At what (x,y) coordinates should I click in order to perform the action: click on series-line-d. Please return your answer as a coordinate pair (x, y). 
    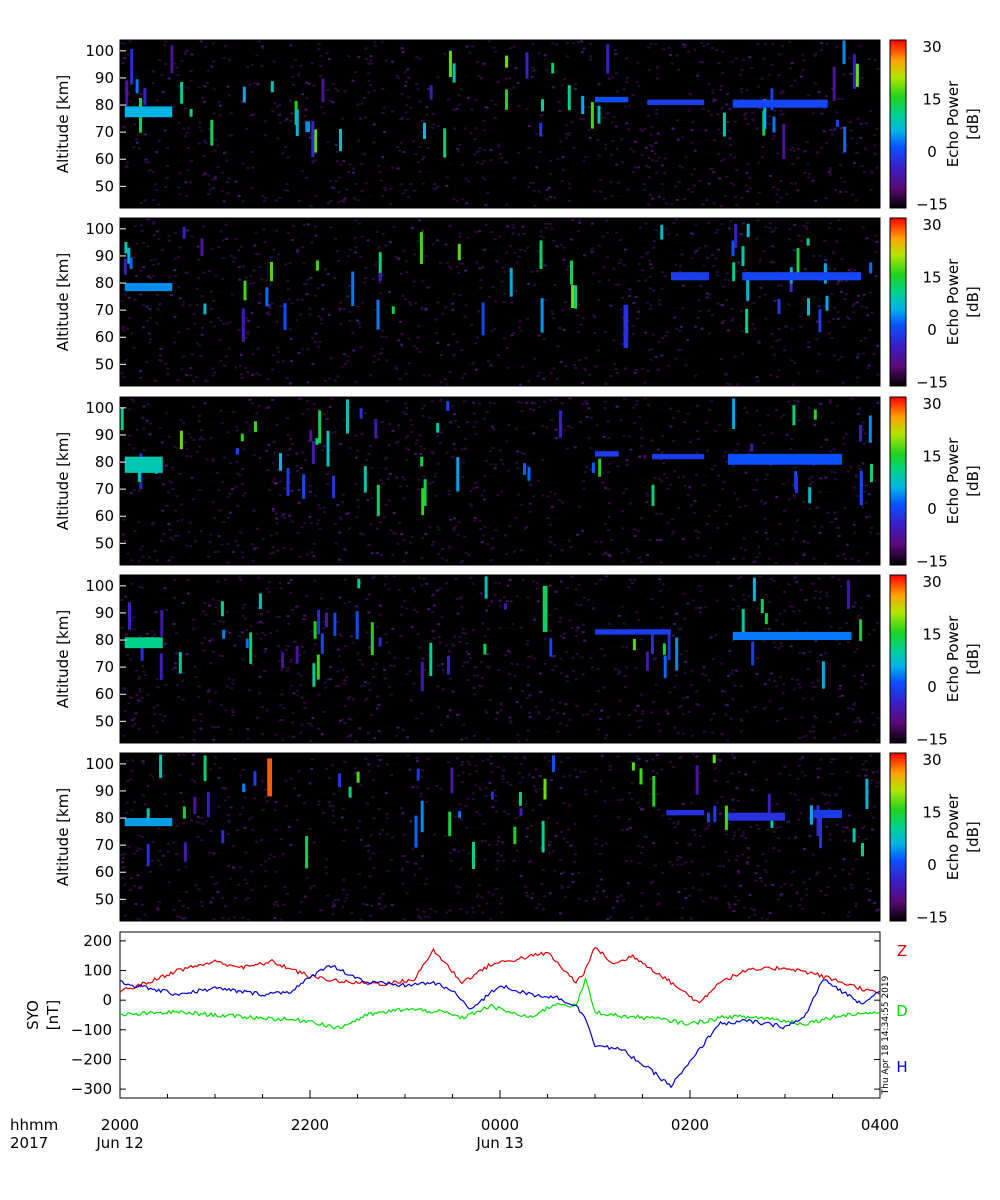
    Looking at the image, I should click on (500, 1003).